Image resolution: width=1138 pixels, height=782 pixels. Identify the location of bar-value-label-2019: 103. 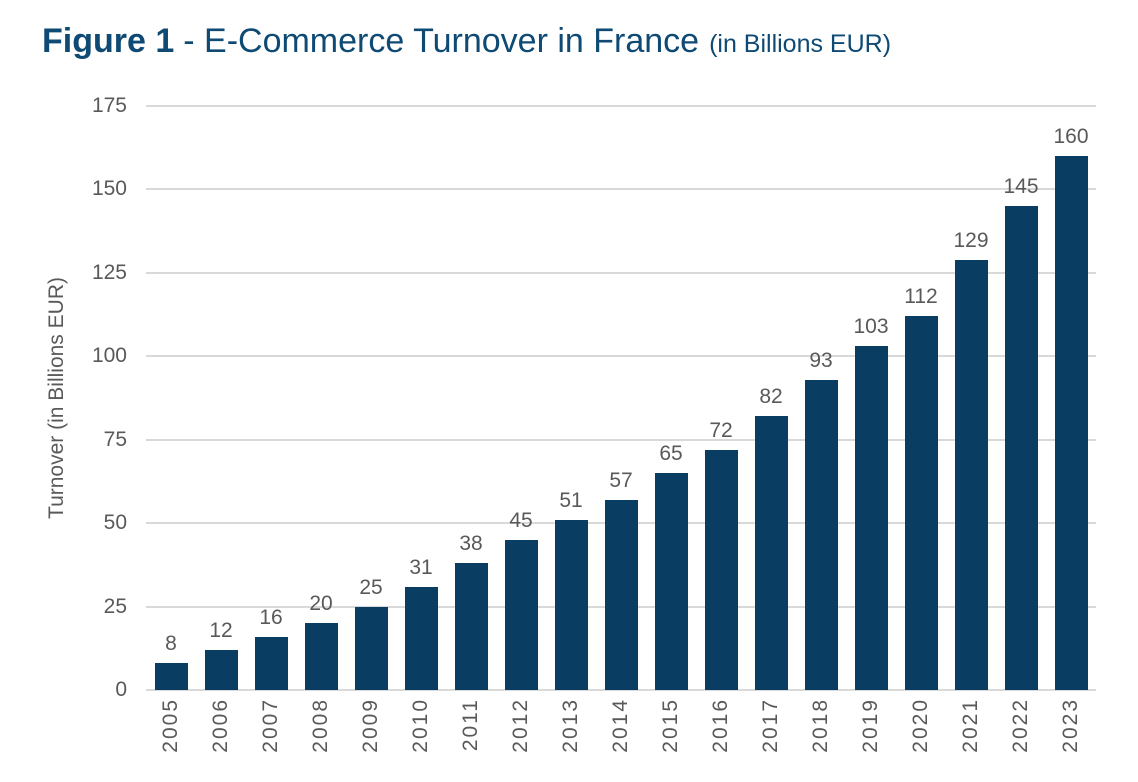
(871, 327).